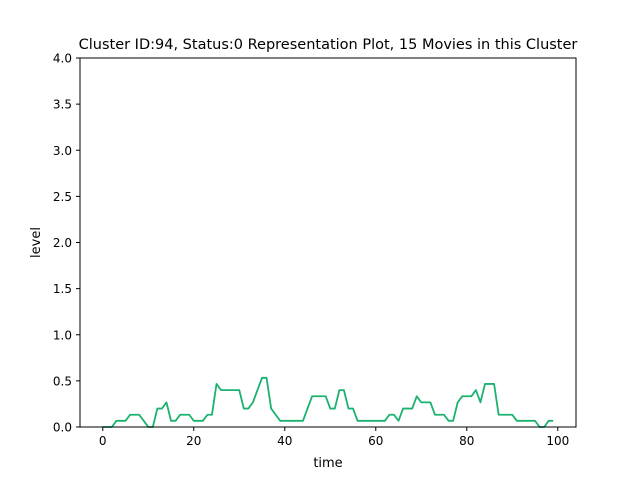 Image resolution: width=640 pixels, height=480 pixels. Describe the element at coordinates (327, 463) in the screenshot. I see `x-axis-label: time` at that location.